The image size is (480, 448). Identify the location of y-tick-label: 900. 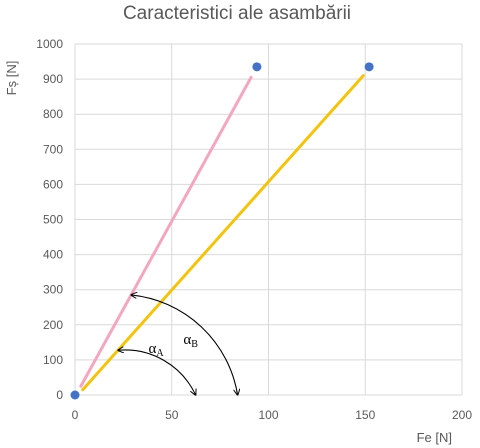
(53, 79).